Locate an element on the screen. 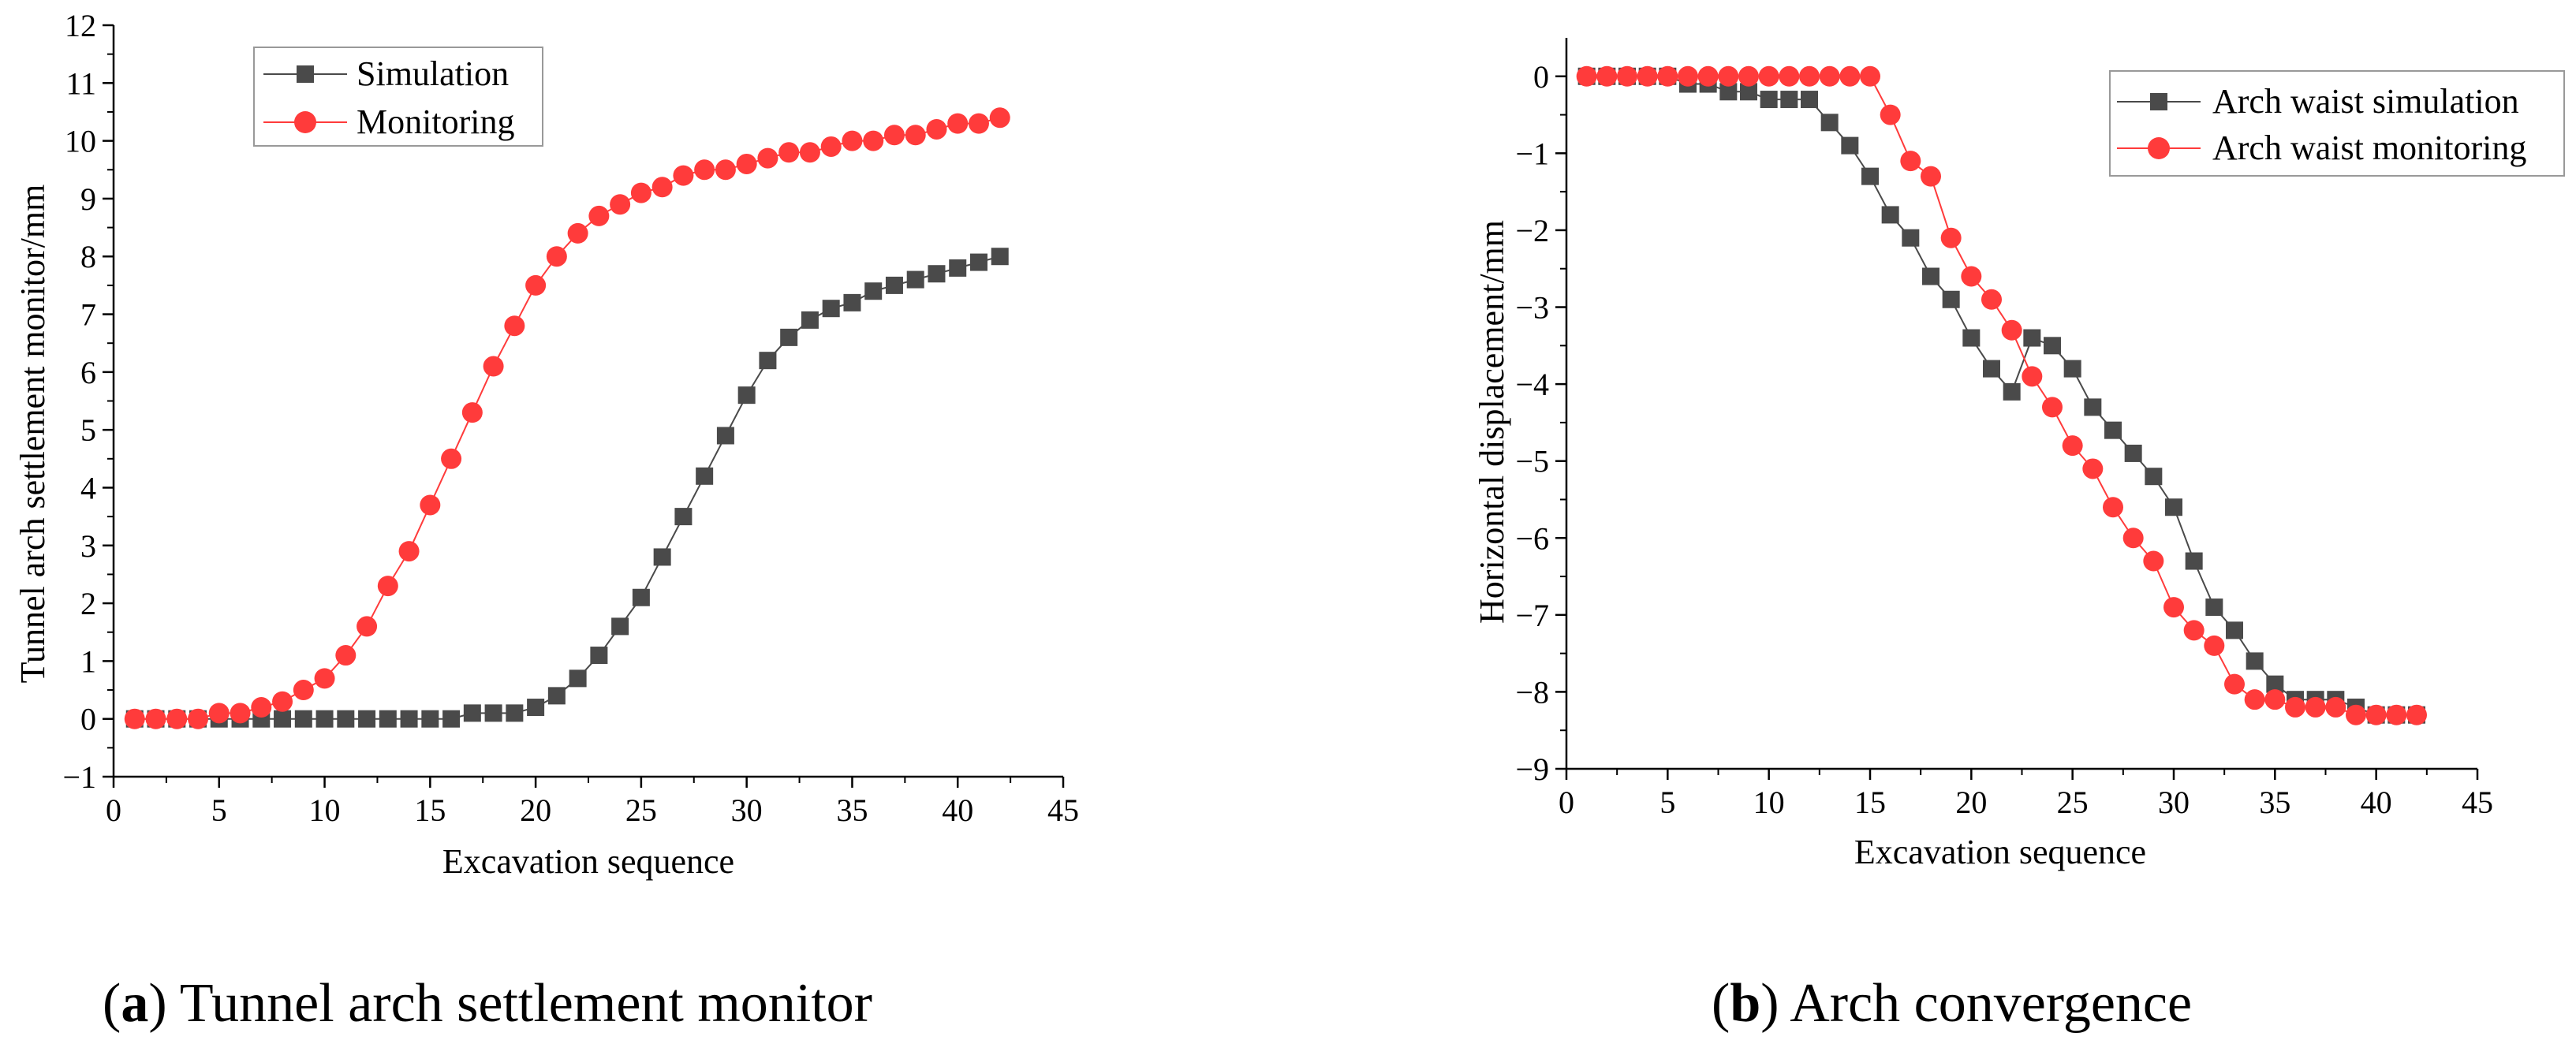  panel-b-y-tick-label: 0 is located at coordinates (1541, 77).